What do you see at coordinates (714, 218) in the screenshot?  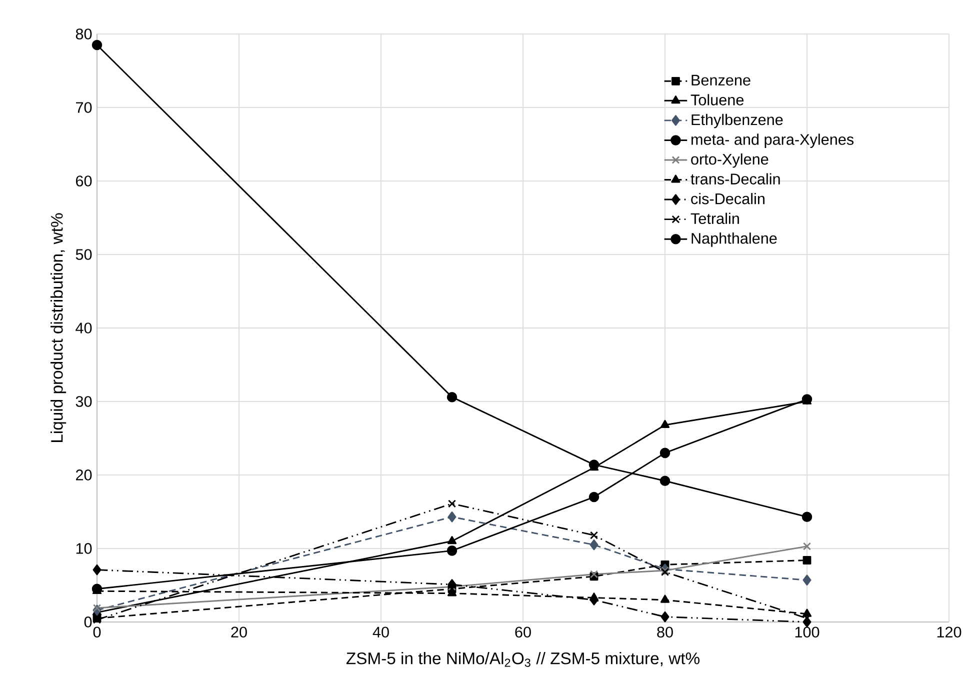 I see `legend-label: Tetralin` at bounding box center [714, 218].